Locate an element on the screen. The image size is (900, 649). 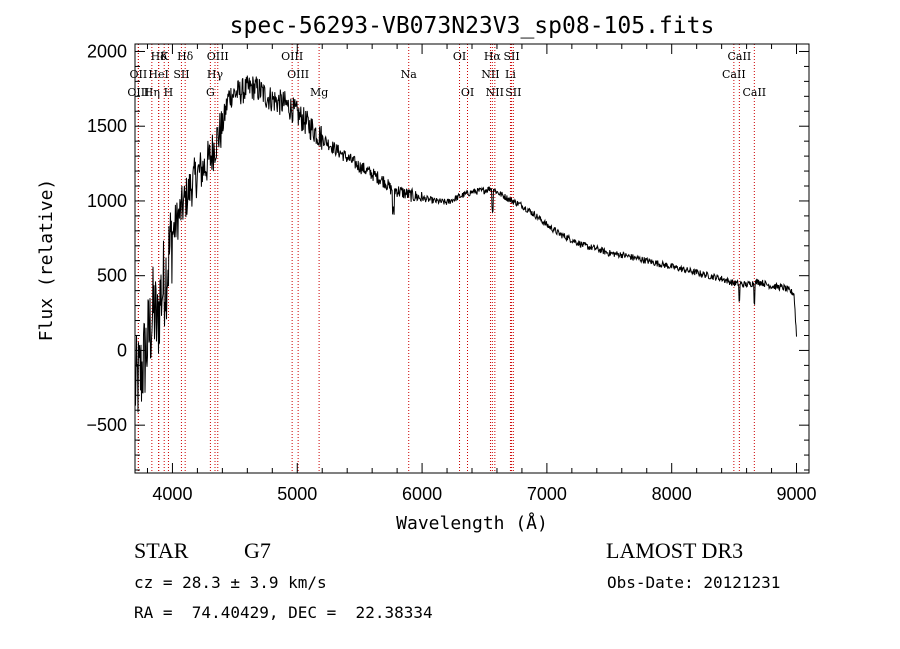
object-subclass: G7 is located at coordinates (257, 550).